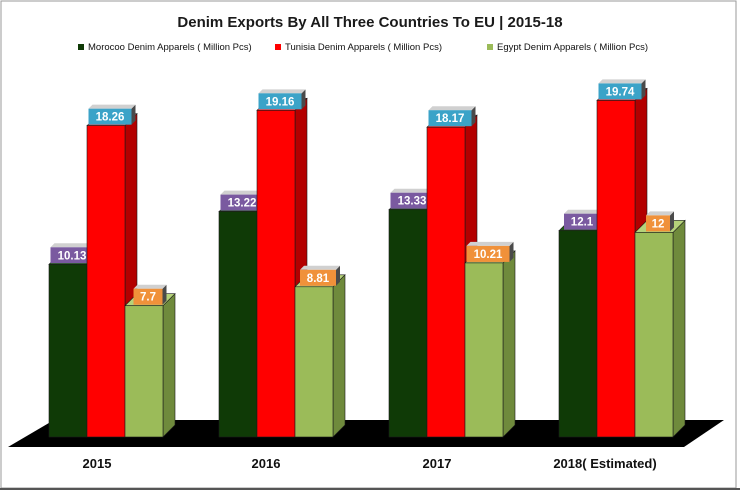 This screenshot has height=493, width=740. I want to click on data-label-text: 12, so click(658, 224).